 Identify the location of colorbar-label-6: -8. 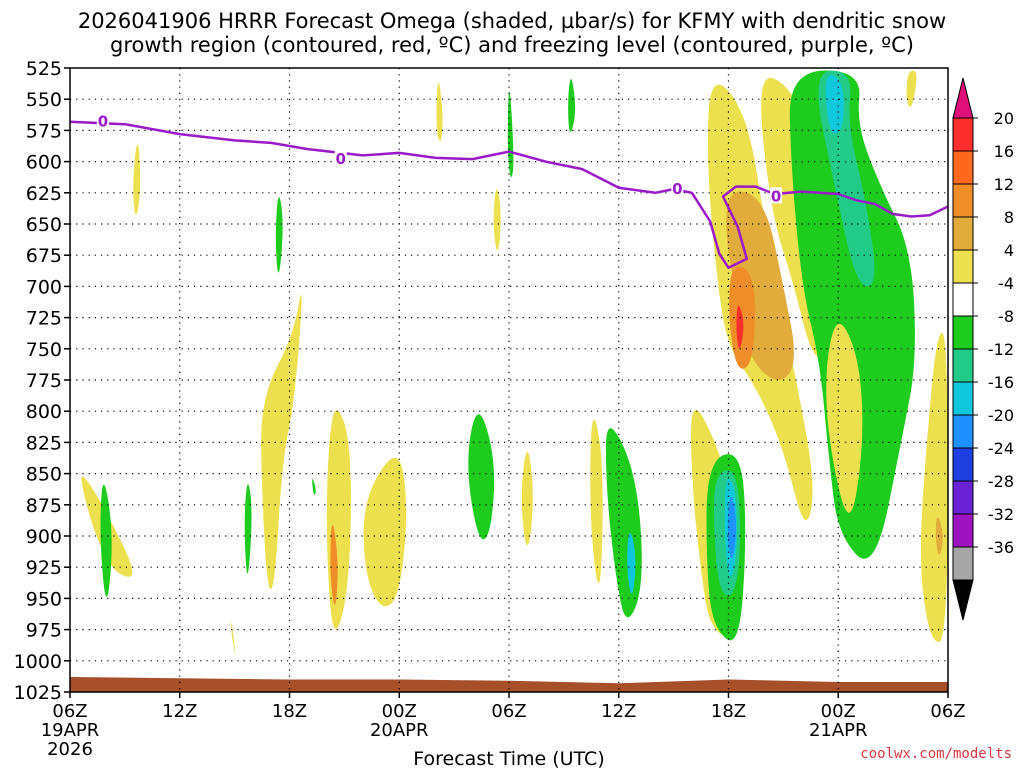
(1006, 316).